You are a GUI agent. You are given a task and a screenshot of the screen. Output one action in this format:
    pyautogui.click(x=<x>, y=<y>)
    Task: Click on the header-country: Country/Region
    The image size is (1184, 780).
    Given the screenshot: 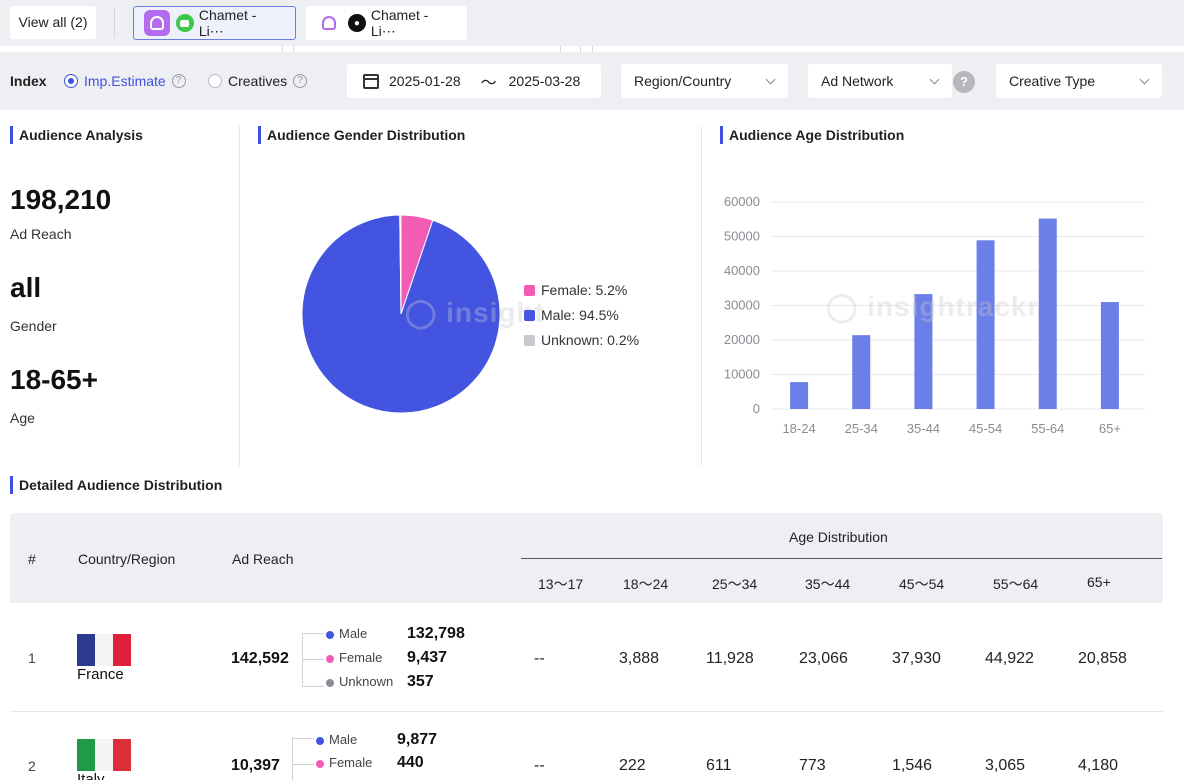 What is the action you would take?
    pyautogui.click(x=127, y=559)
    